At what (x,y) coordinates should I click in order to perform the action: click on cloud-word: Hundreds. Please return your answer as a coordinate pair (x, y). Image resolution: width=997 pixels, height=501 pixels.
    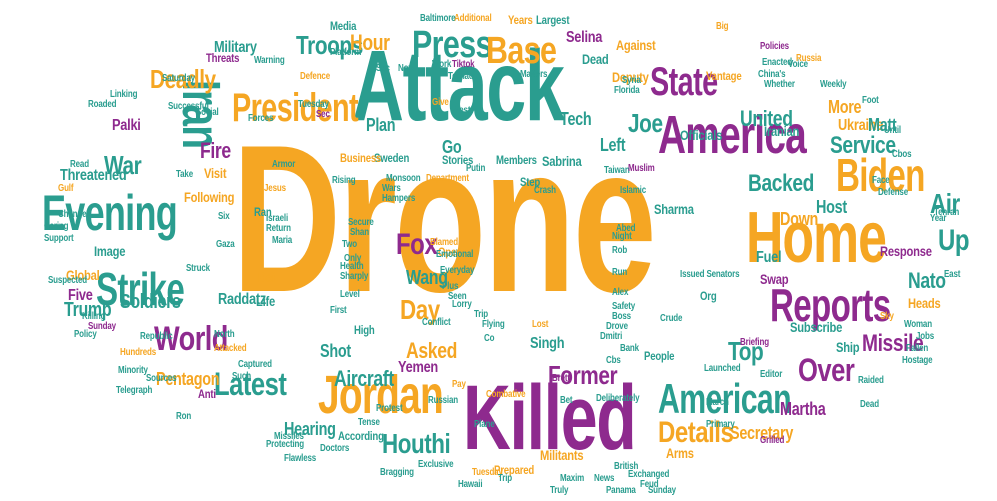
    Looking at the image, I should click on (138, 352).